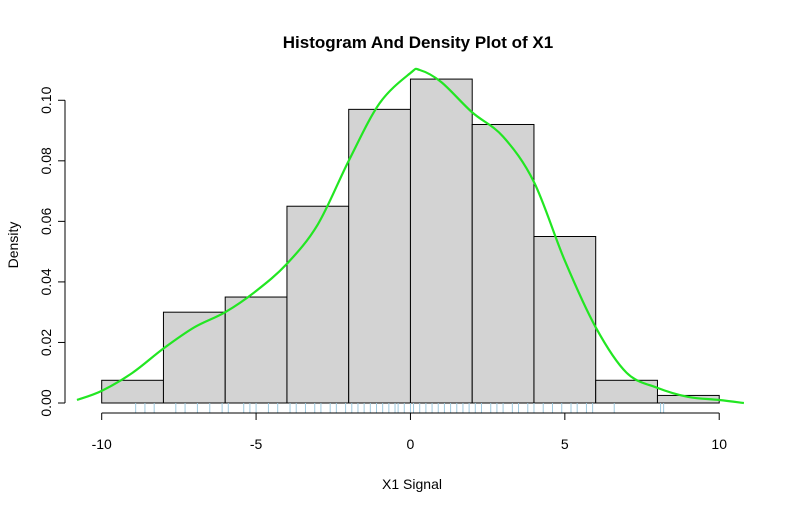 The height and width of the screenshot is (513, 787). I want to click on y-axis-label: Density, so click(13, 245).